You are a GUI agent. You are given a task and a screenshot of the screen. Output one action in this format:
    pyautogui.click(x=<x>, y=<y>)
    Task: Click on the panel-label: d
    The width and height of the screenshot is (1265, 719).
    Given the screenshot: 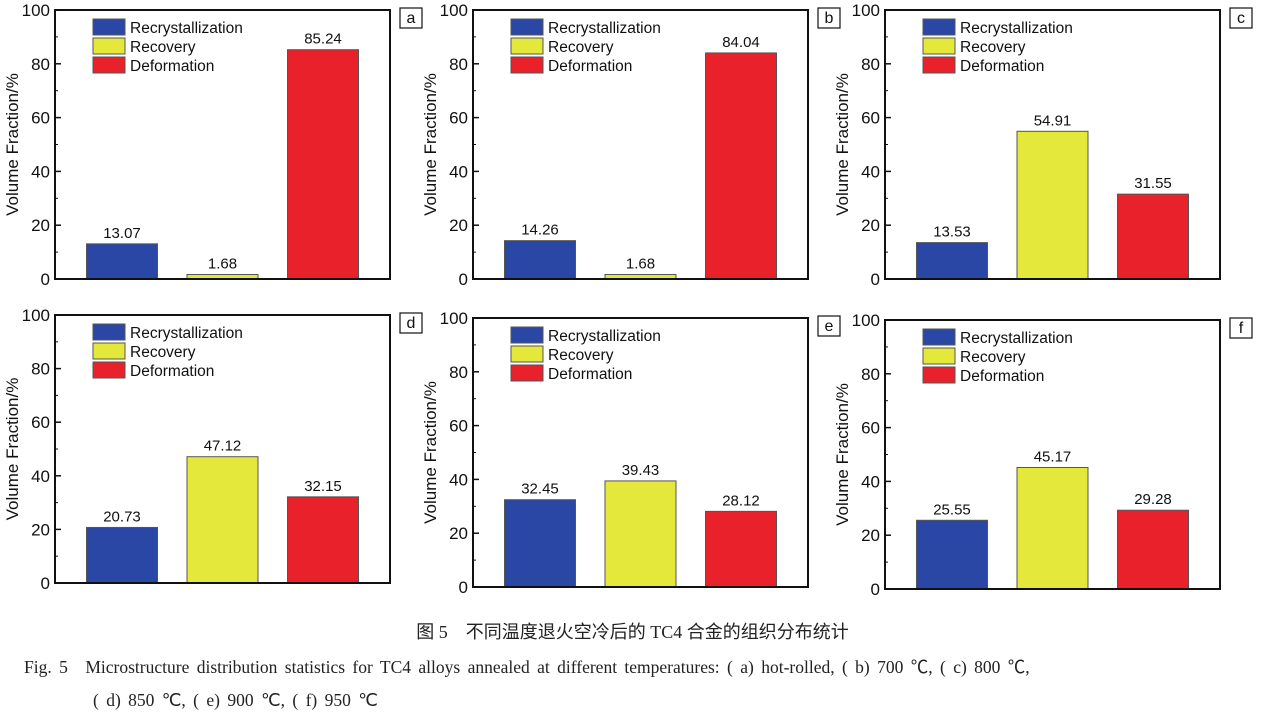 What is the action you would take?
    pyautogui.click(x=411, y=323)
    